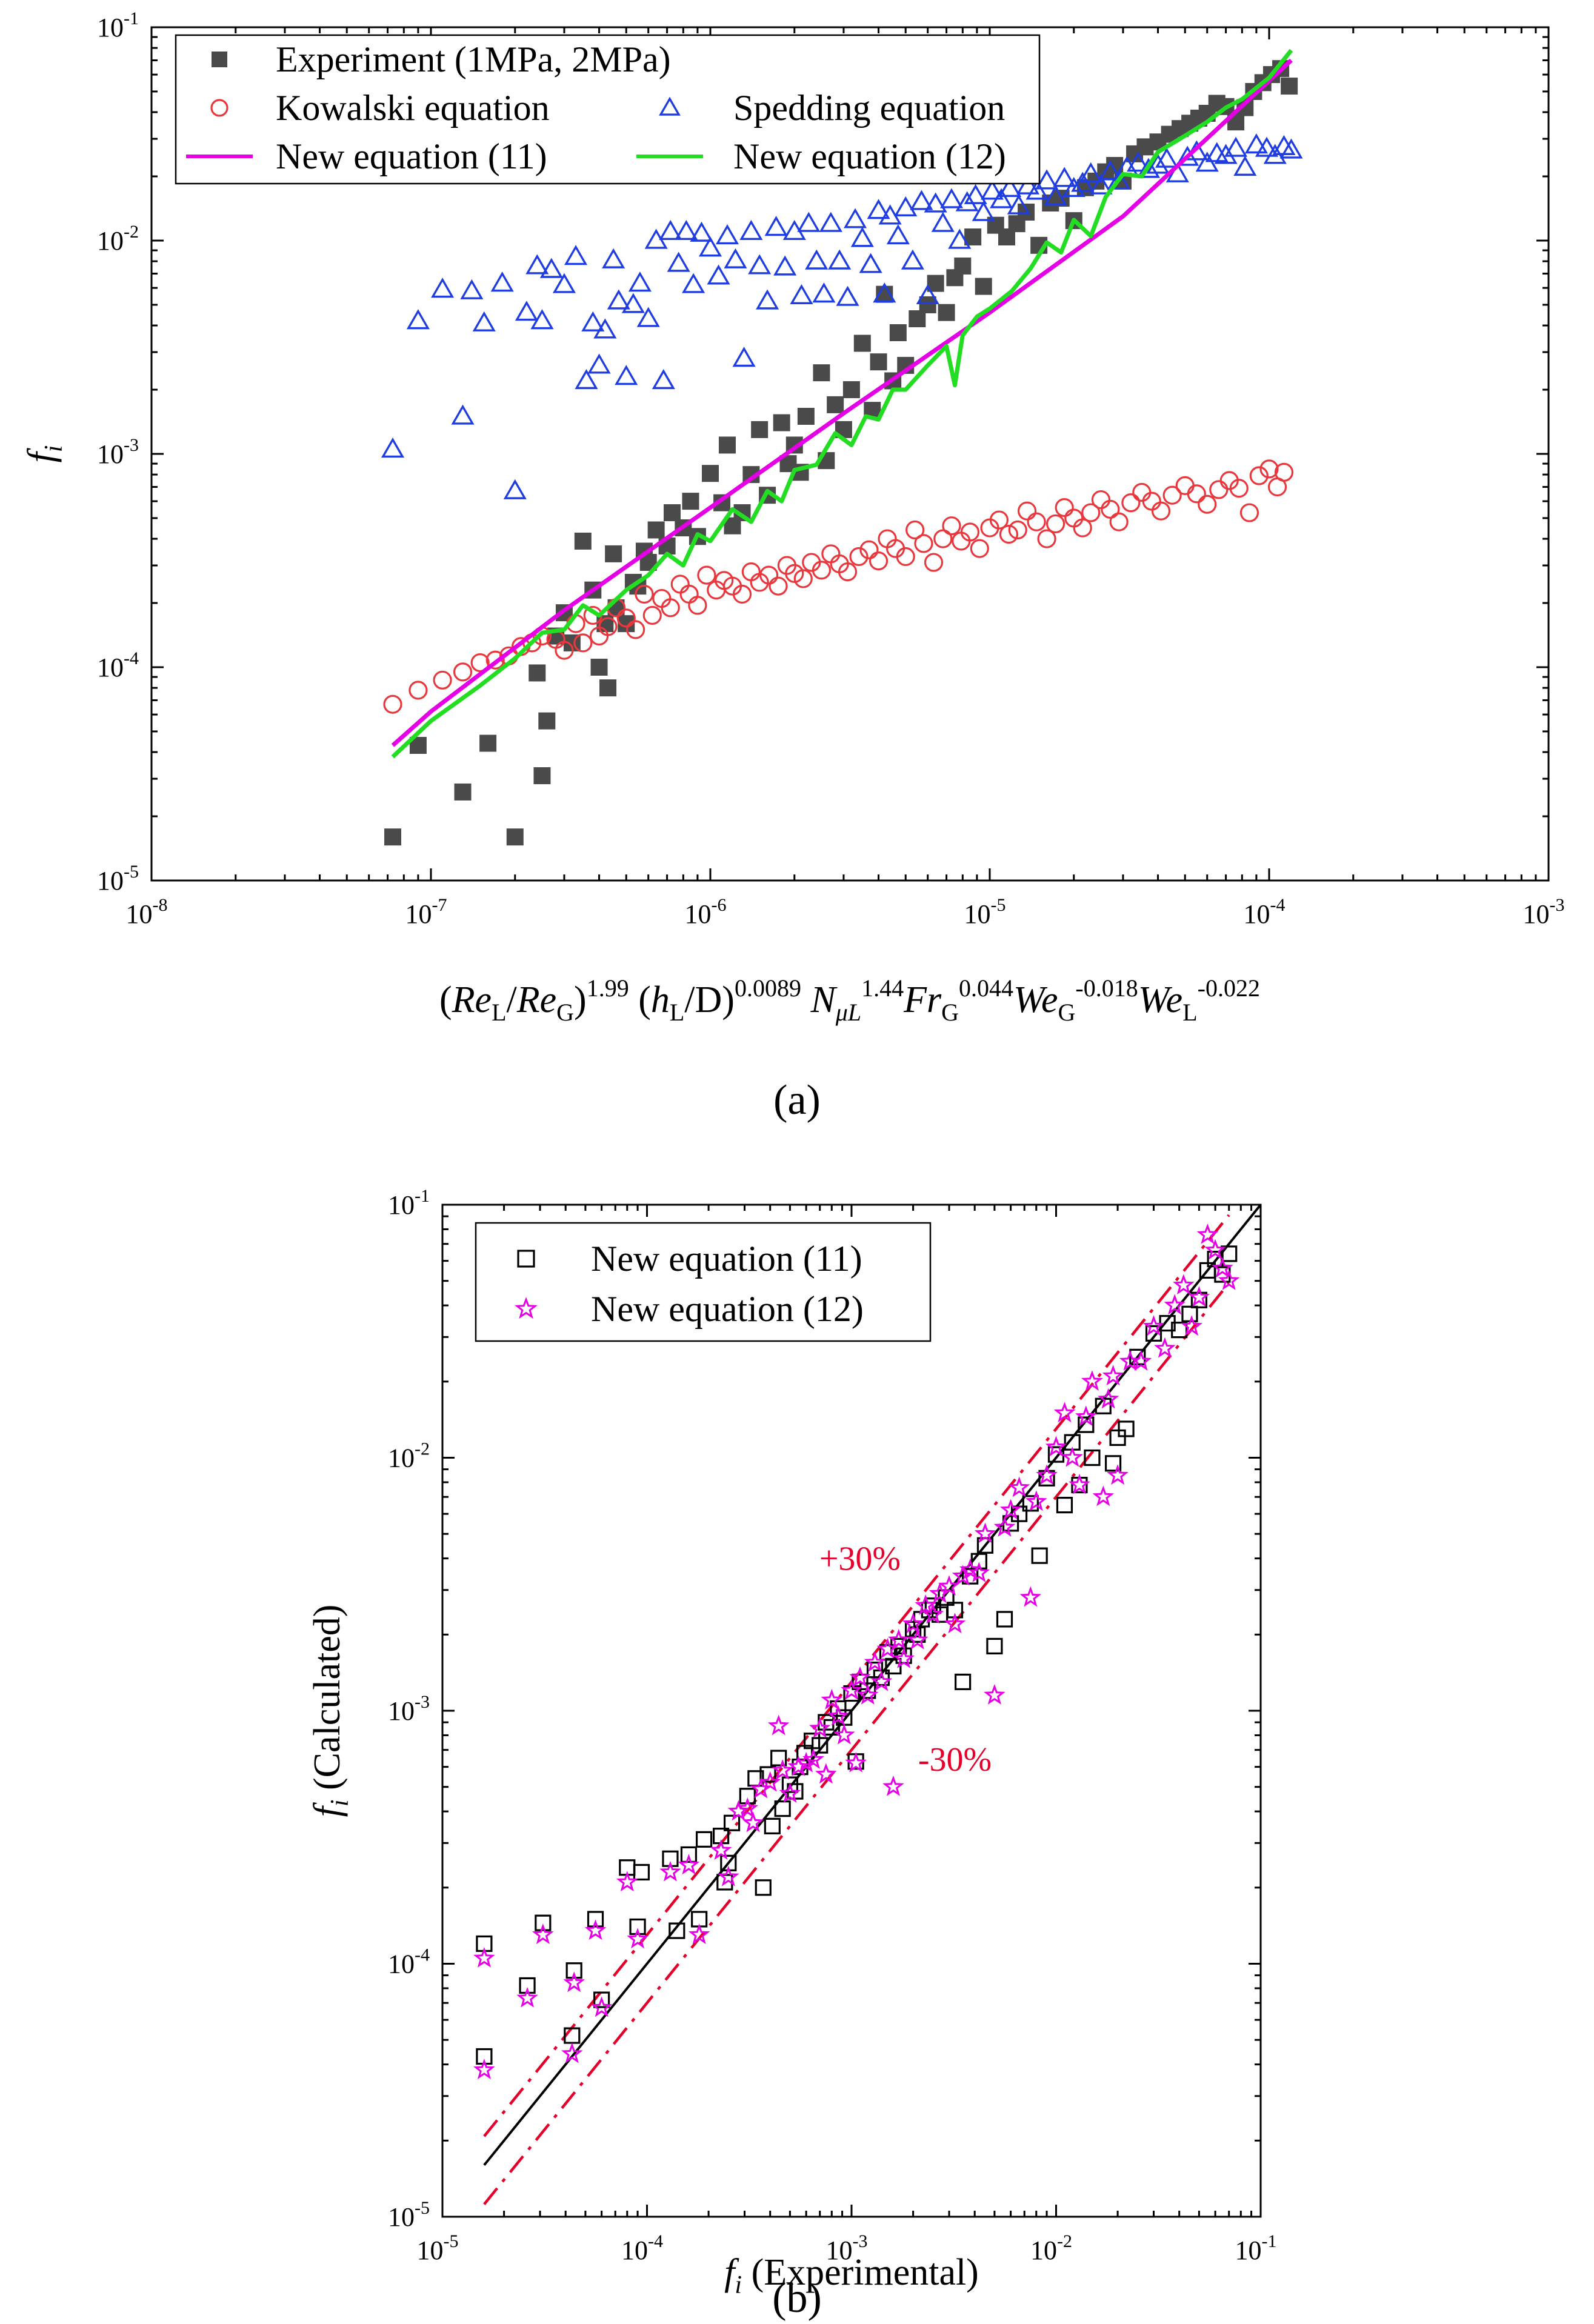 Image resolution: width=1594 pixels, height=2324 pixels. I want to click on chart-a-x-tick-label: 10⁻³, so click(1544, 912).